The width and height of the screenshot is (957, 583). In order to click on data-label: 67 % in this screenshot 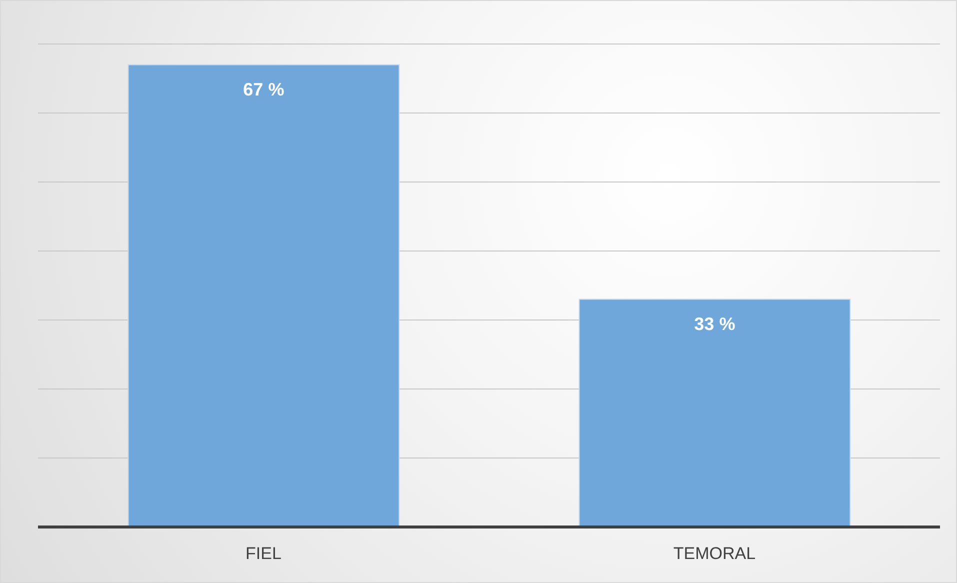, I will do `click(263, 89)`.